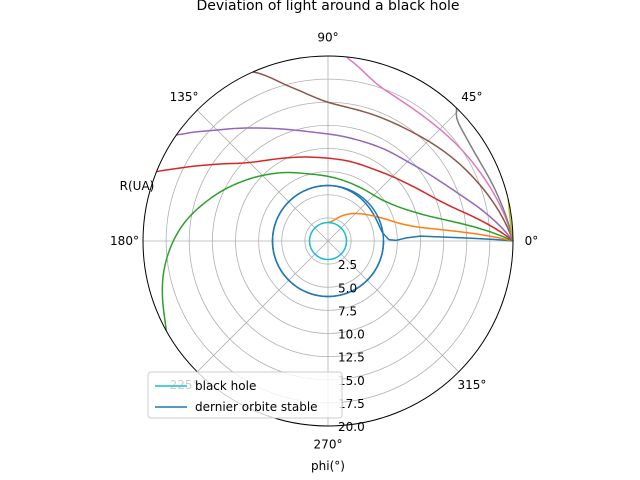  I want to click on legend: black hole dernier orbite stable, so click(245, 395).